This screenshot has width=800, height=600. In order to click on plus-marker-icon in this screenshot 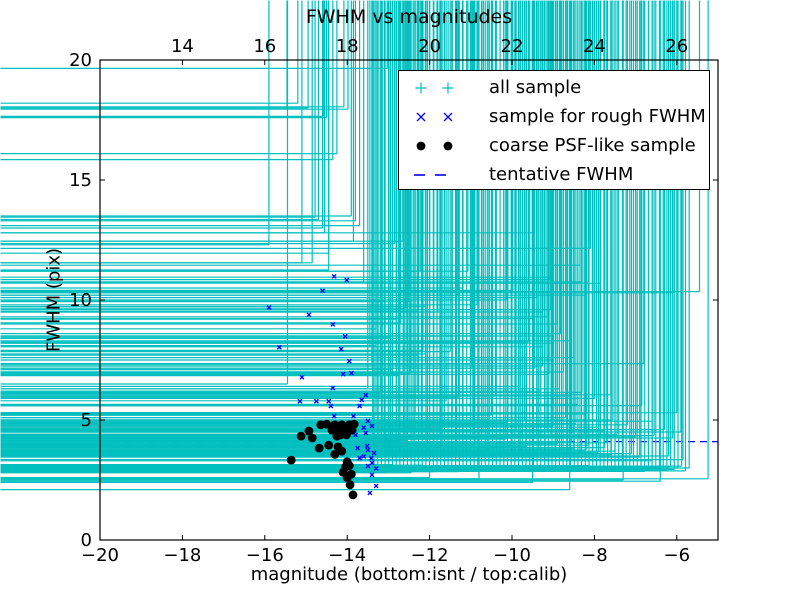, I will do `click(434, 87)`.